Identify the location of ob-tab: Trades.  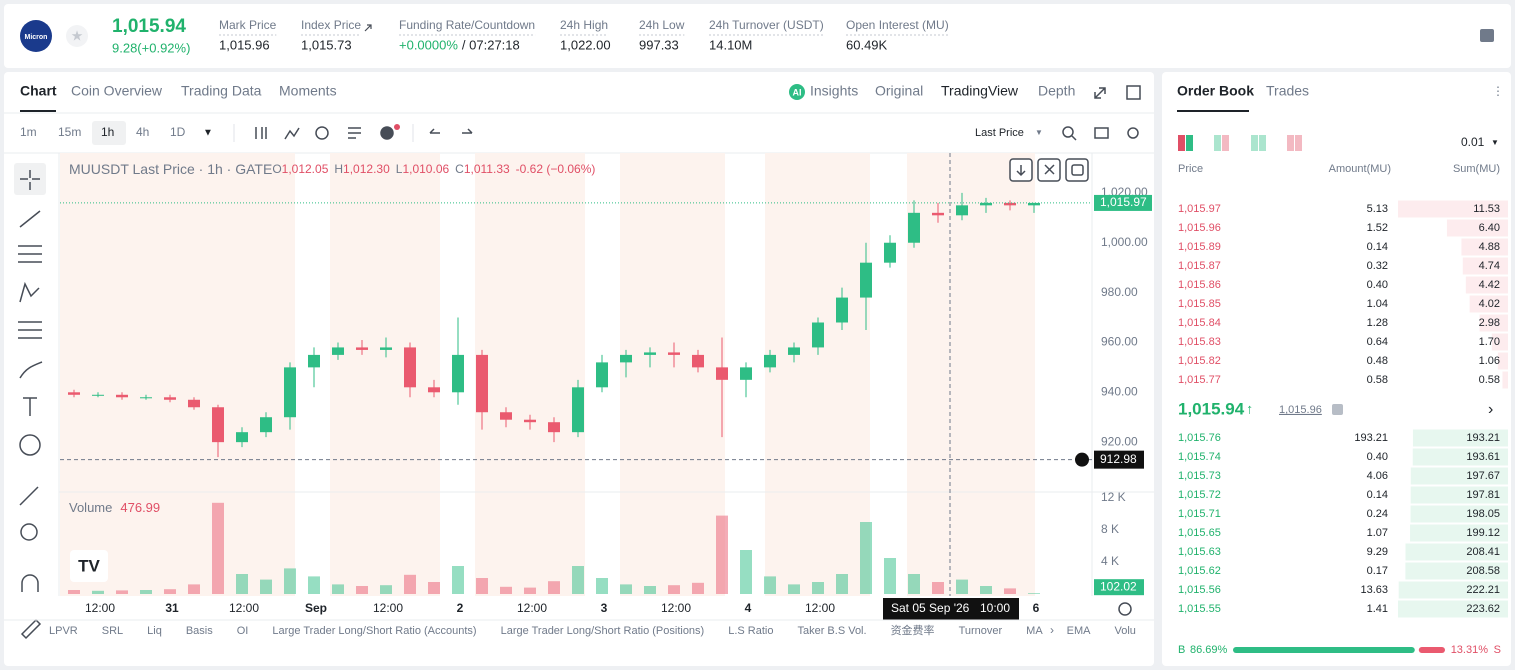
(1287, 91).